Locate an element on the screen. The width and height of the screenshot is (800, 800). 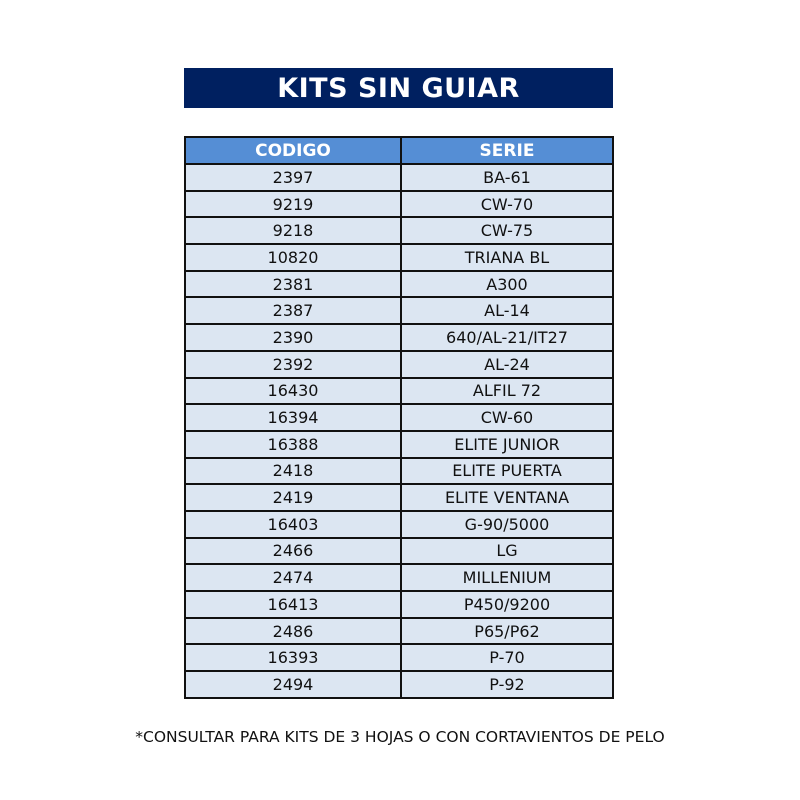
table-row: 16394 CW-60 is located at coordinates (399, 417).